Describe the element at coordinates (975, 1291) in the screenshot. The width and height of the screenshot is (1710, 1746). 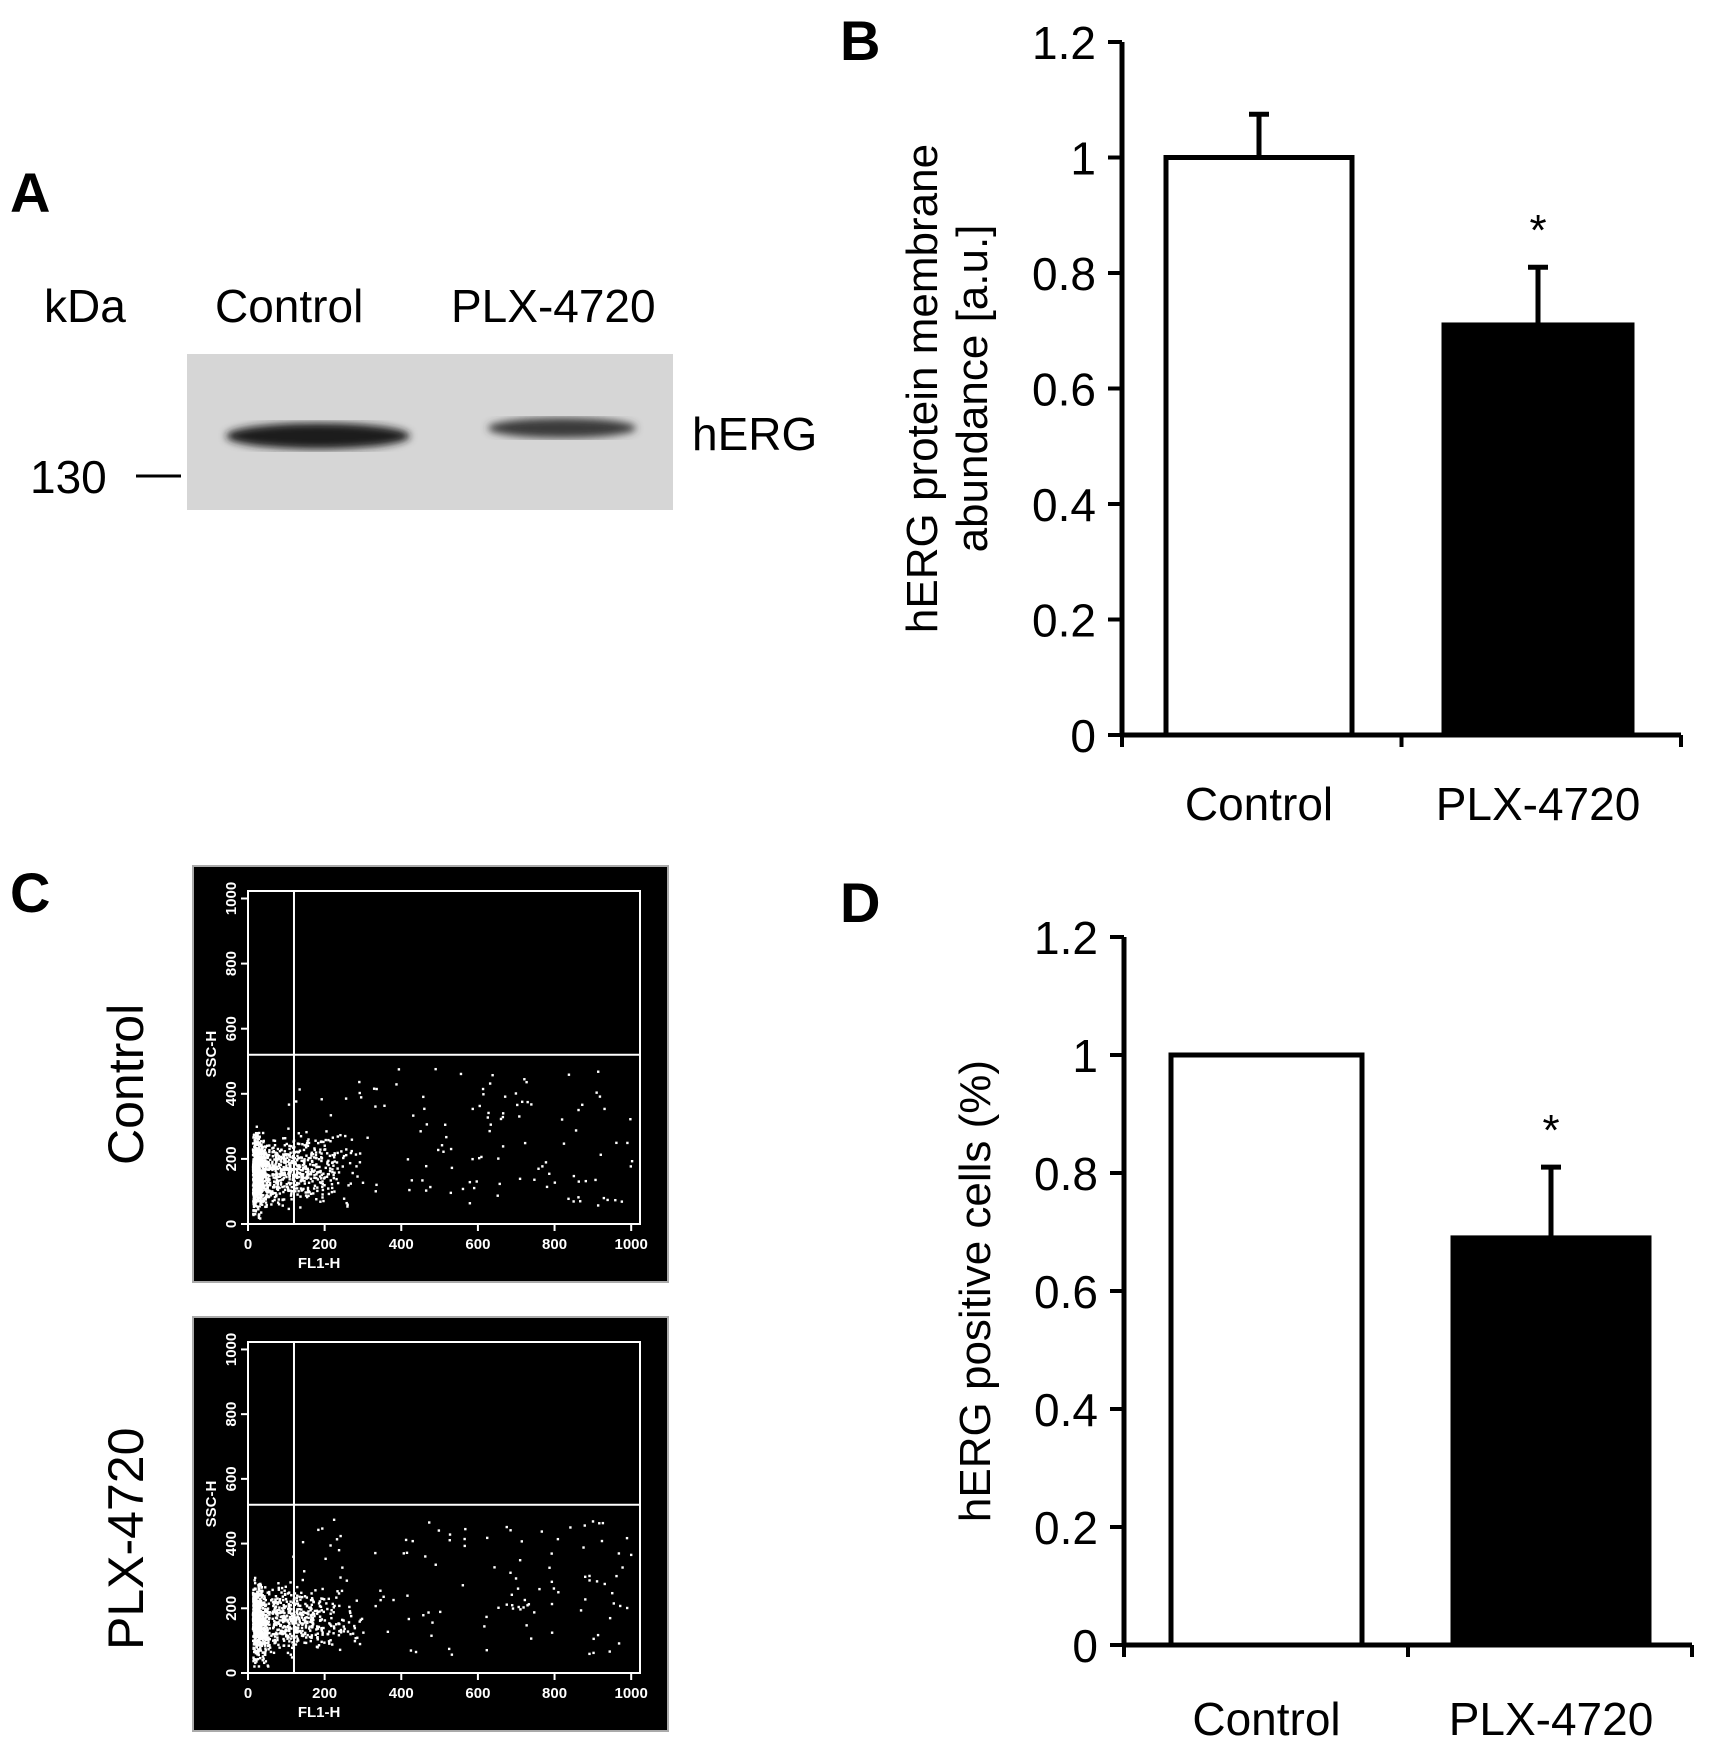
I see `y-axis-label: hERG positive cells (%)` at that location.